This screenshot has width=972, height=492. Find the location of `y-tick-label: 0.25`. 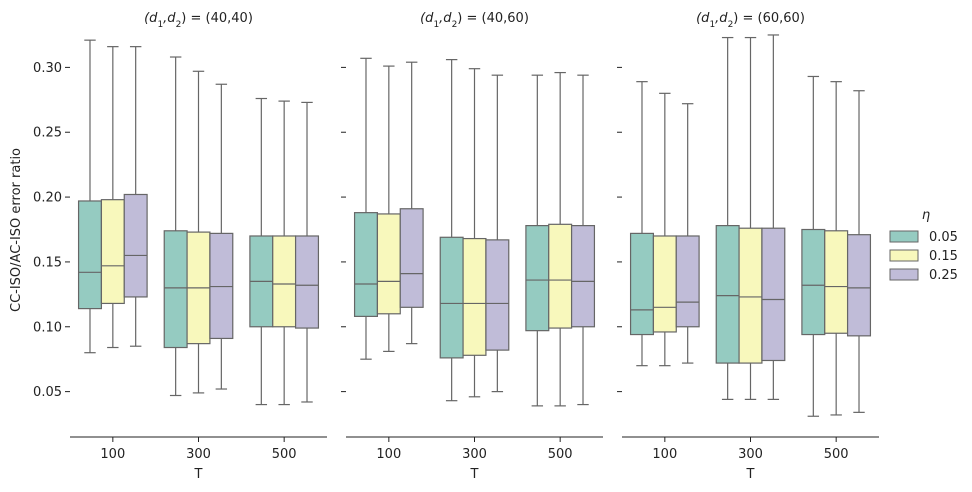

y-tick-label: 0.25 is located at coordinates (47, 133).